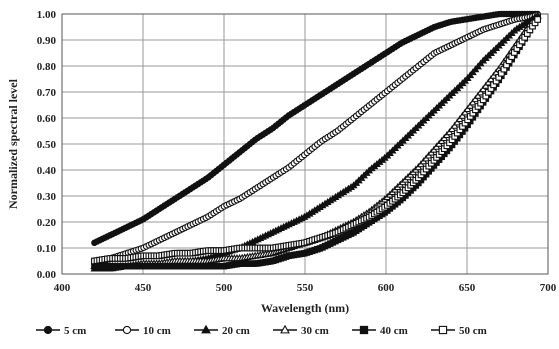  I want to click on x-tick-label: 600, so click(386, 288).